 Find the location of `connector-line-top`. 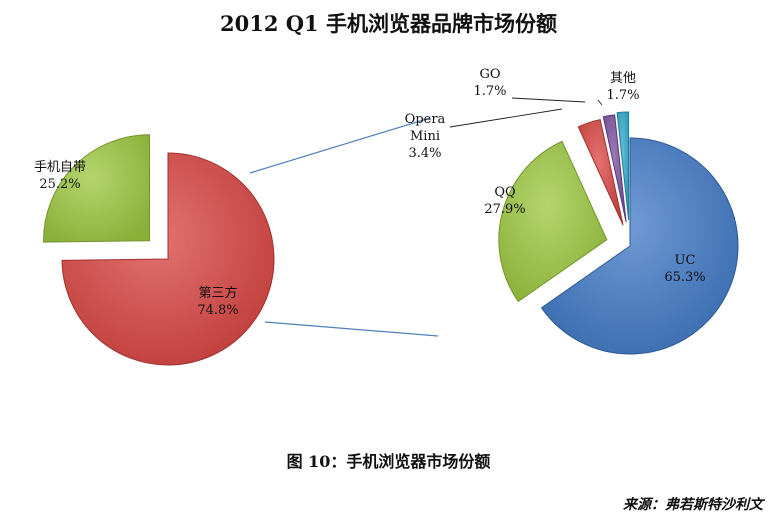

connector-line-top is located at coordinates (340, 145).